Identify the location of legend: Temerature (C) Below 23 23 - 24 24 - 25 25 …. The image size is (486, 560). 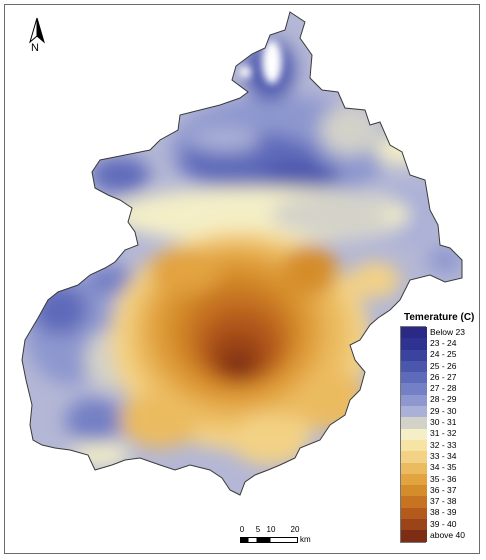
(440, 427).